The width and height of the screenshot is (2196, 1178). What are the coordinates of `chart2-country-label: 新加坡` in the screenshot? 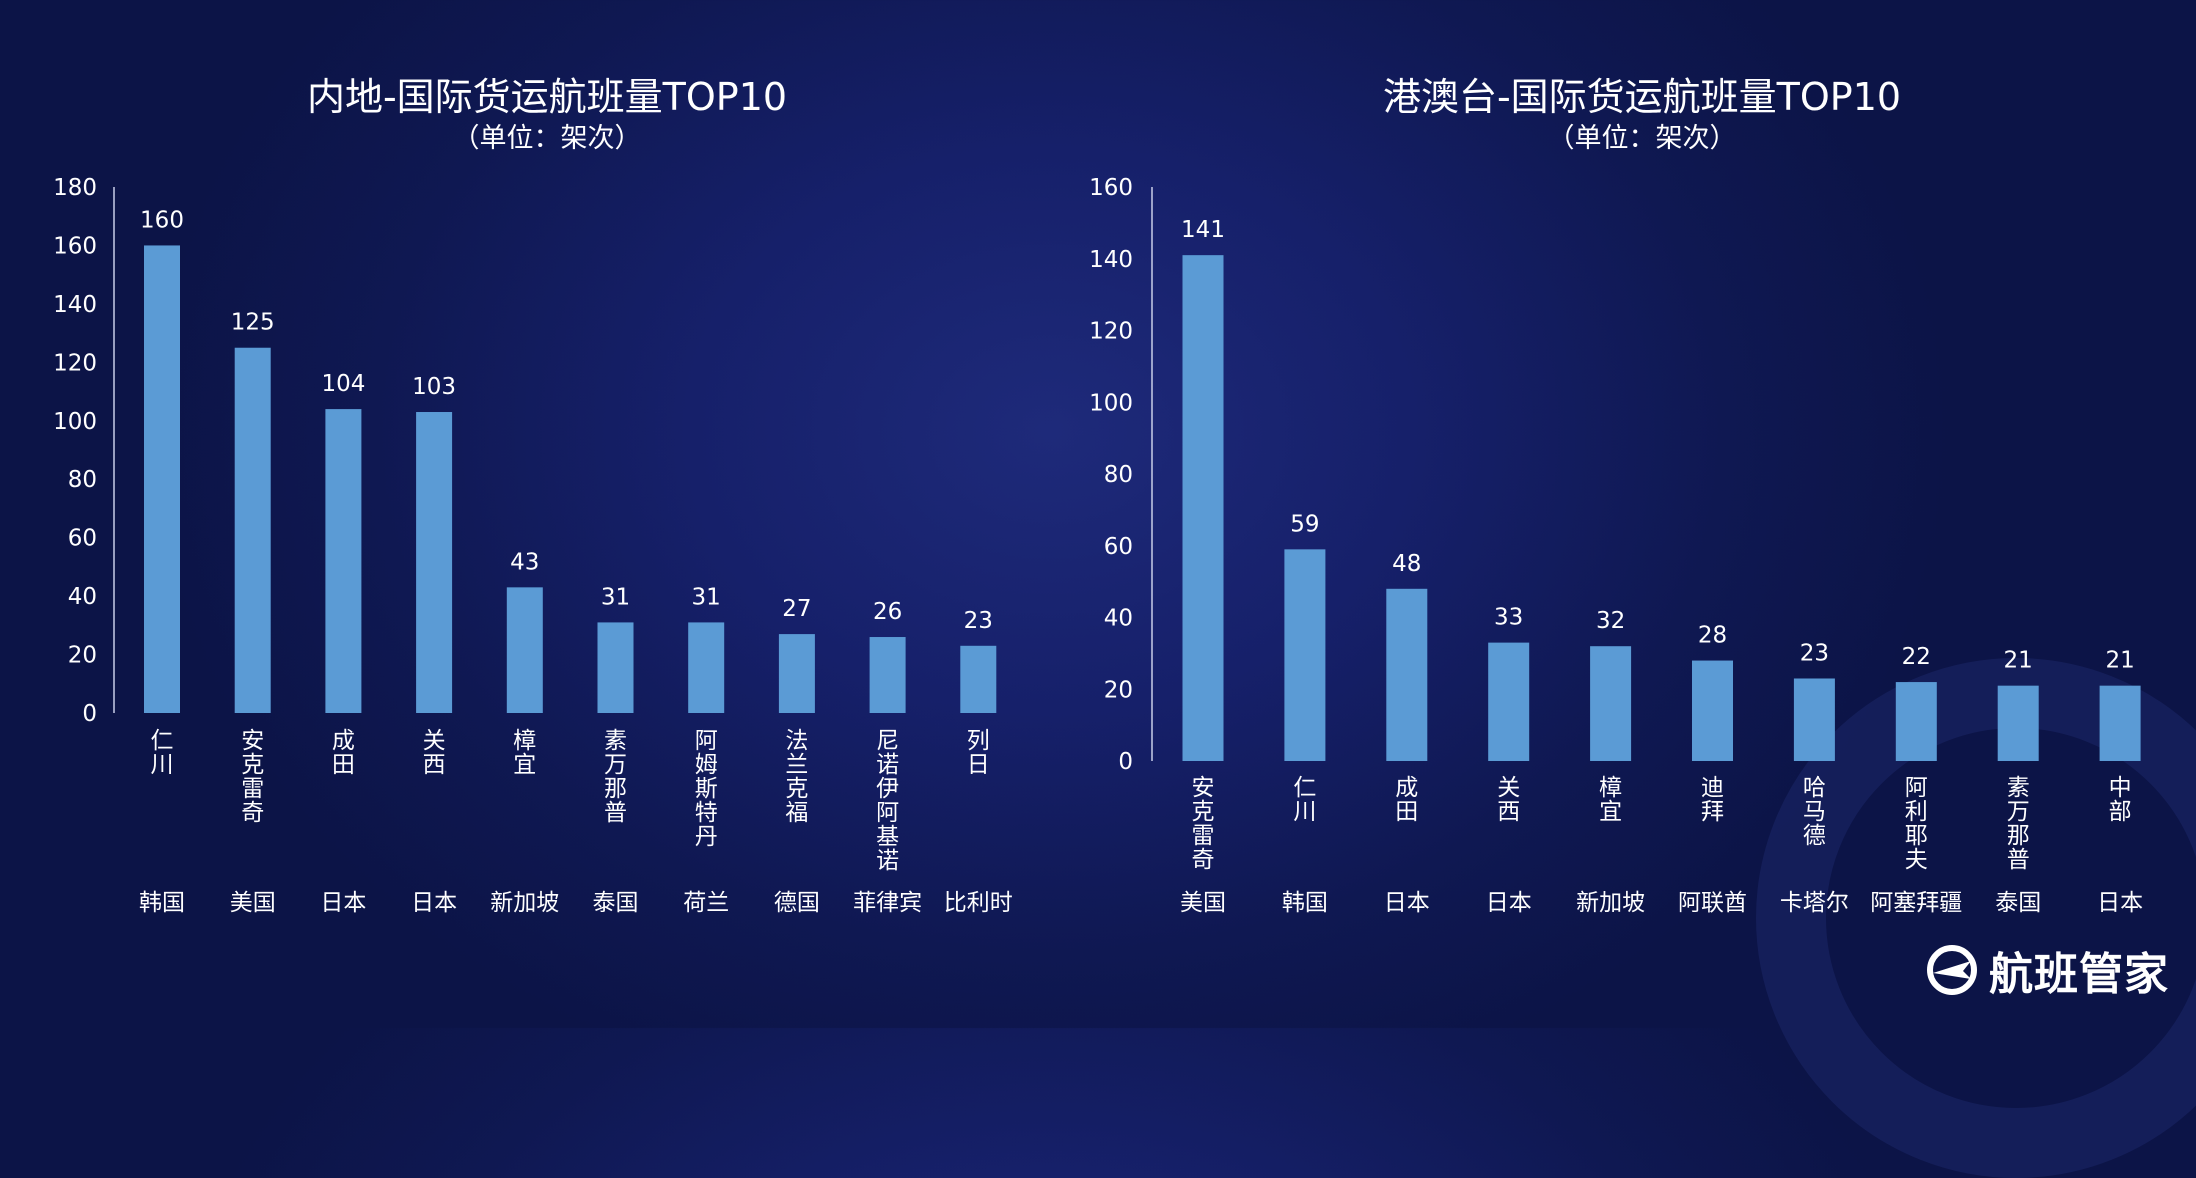 It's located at (1610, 903).